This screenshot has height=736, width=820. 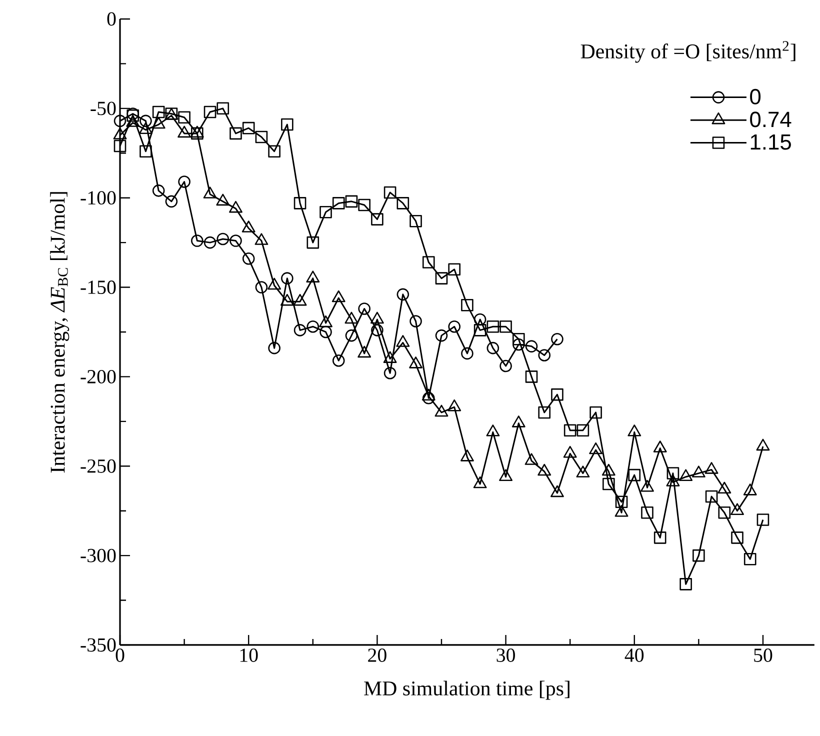 I want to click on x-axis-title: MD simulation time [ps], so click(x=467, y=690).